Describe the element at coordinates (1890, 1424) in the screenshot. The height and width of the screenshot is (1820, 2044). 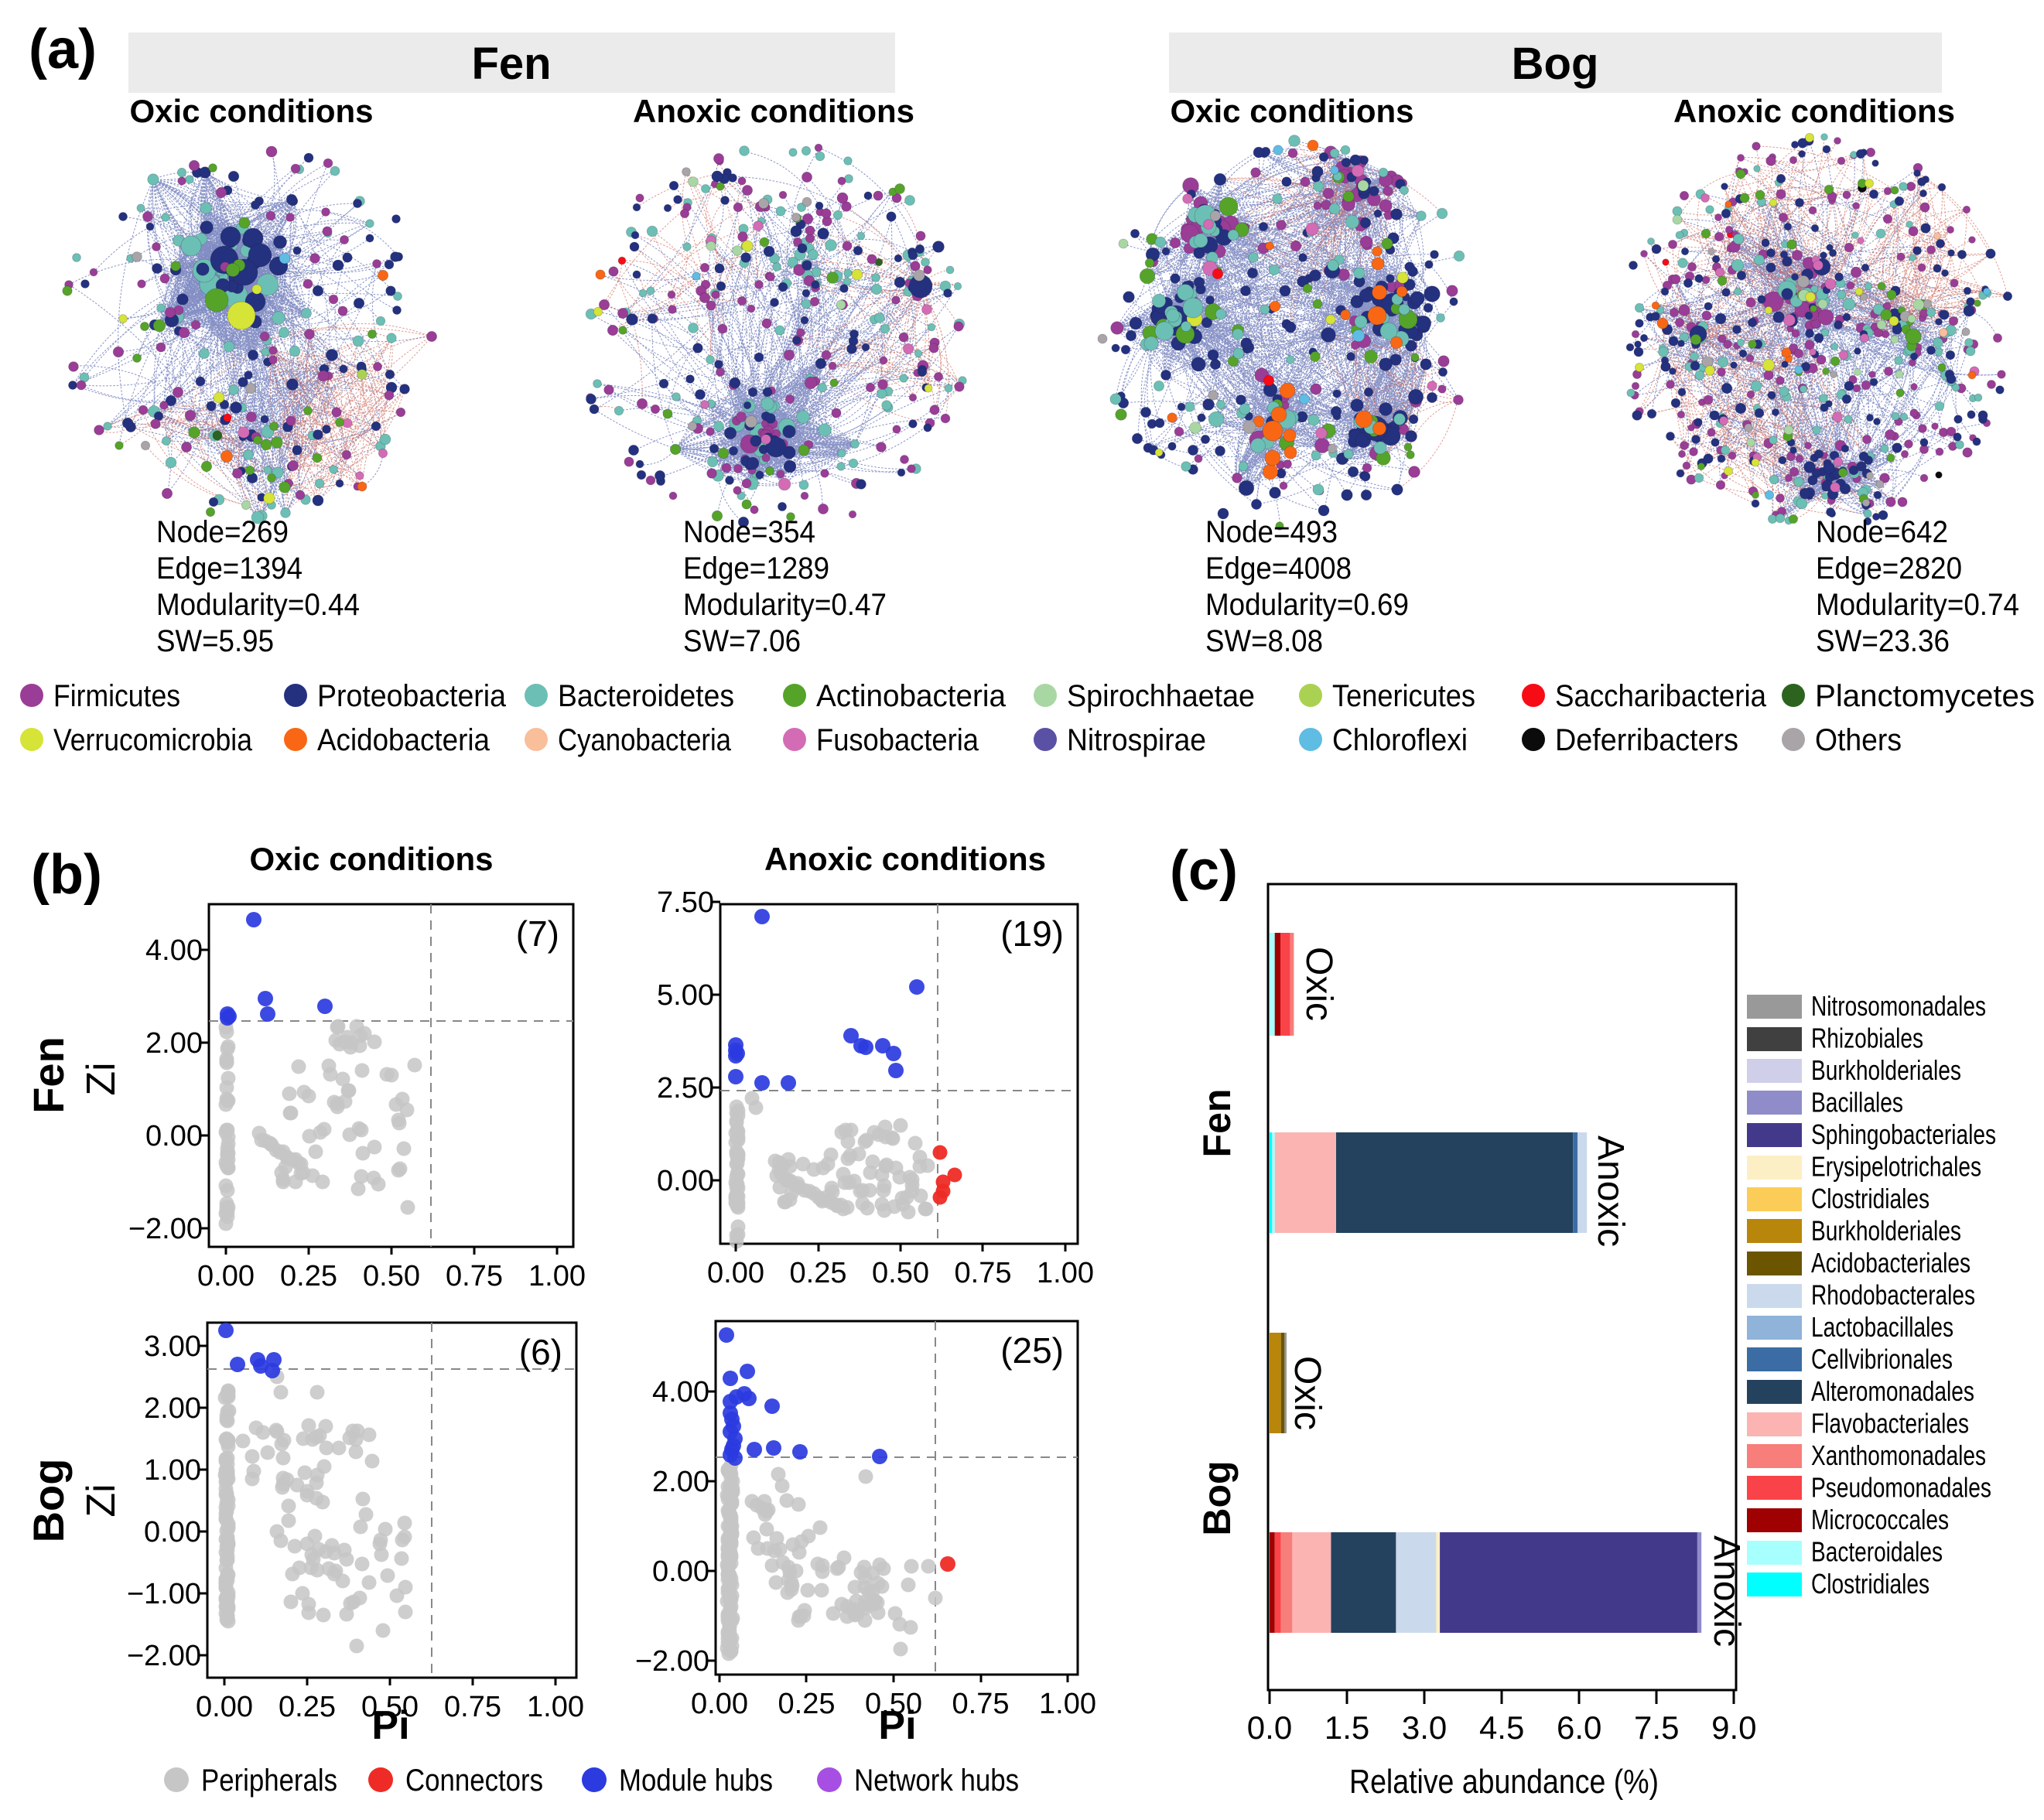
I see `svg-text: Flavobacteriales` at that location.